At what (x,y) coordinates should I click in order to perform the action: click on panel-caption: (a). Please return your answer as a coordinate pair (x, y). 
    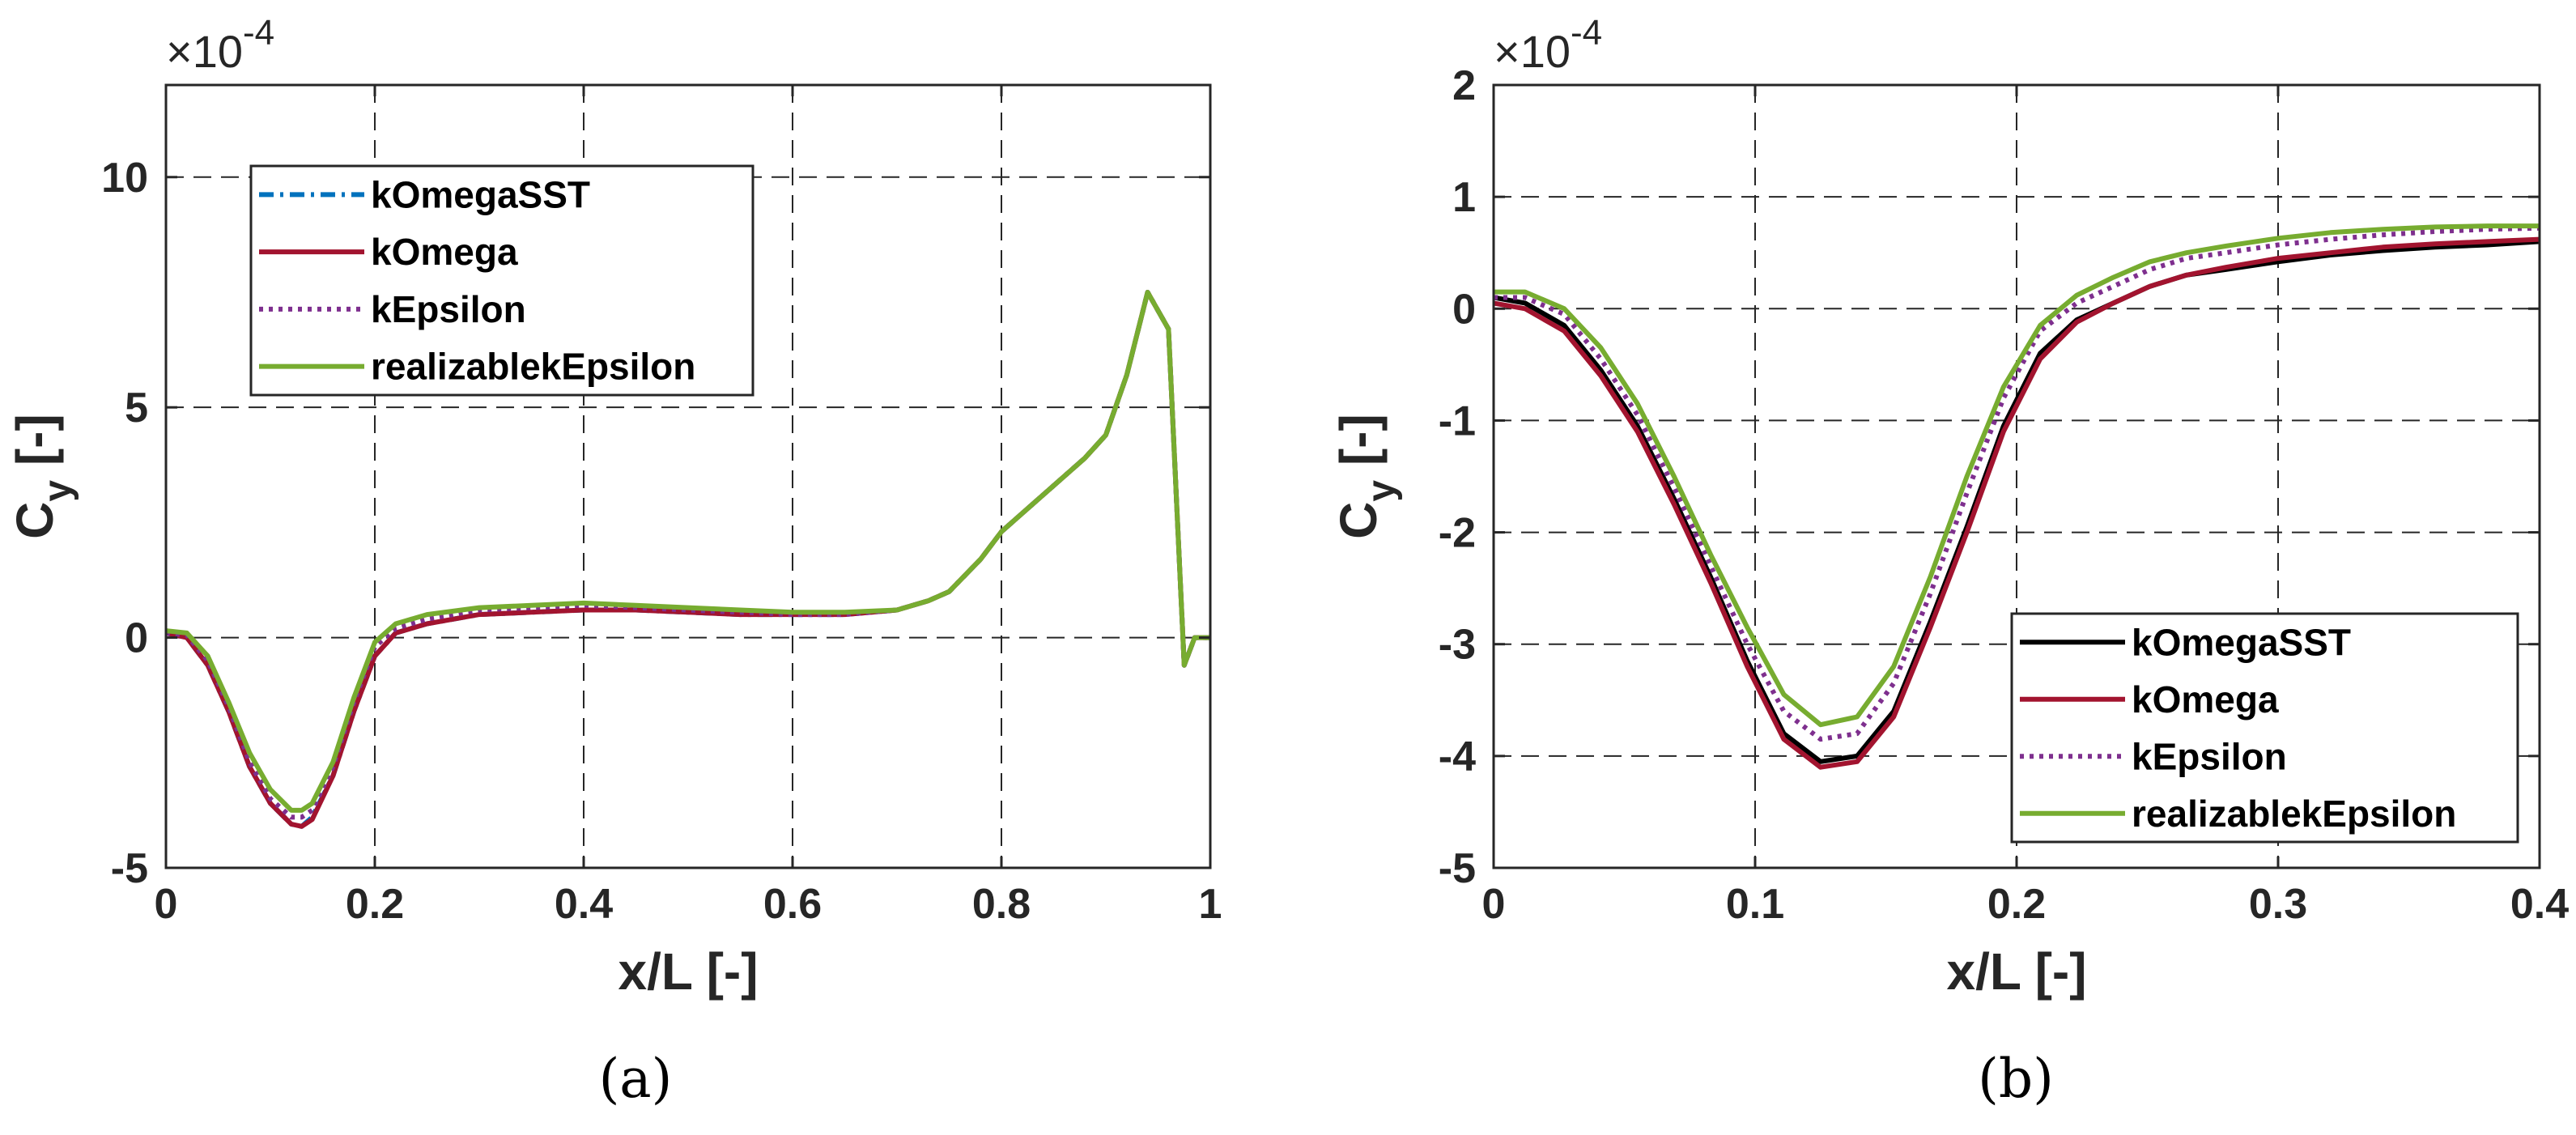
    Looking at the image, I should click on (636, 1079).